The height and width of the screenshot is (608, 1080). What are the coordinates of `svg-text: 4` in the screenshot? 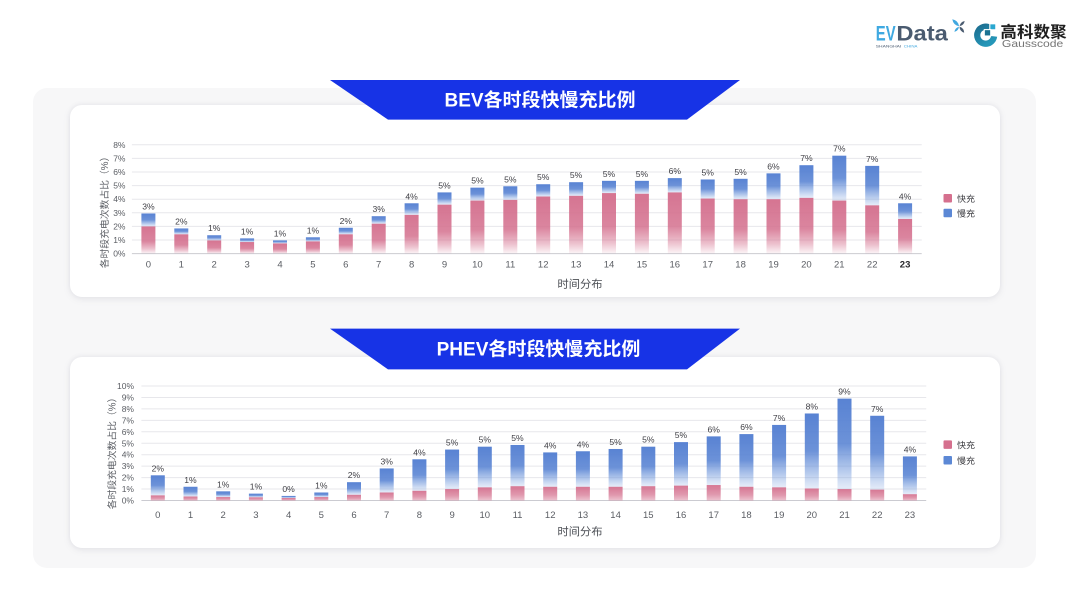 It's located at (288, 515).